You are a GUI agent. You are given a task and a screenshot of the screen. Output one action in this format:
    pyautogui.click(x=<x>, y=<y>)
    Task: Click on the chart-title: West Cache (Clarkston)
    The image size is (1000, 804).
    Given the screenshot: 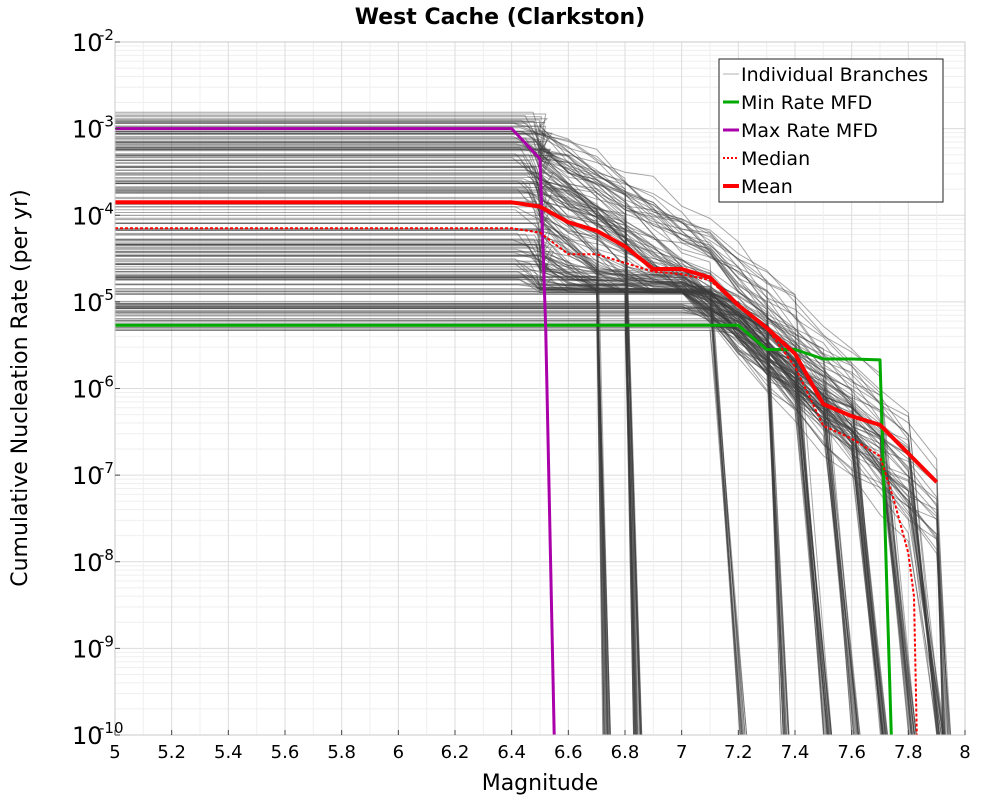 What is the action you would take?
    pyautogui.click(x=500, y=17)
    